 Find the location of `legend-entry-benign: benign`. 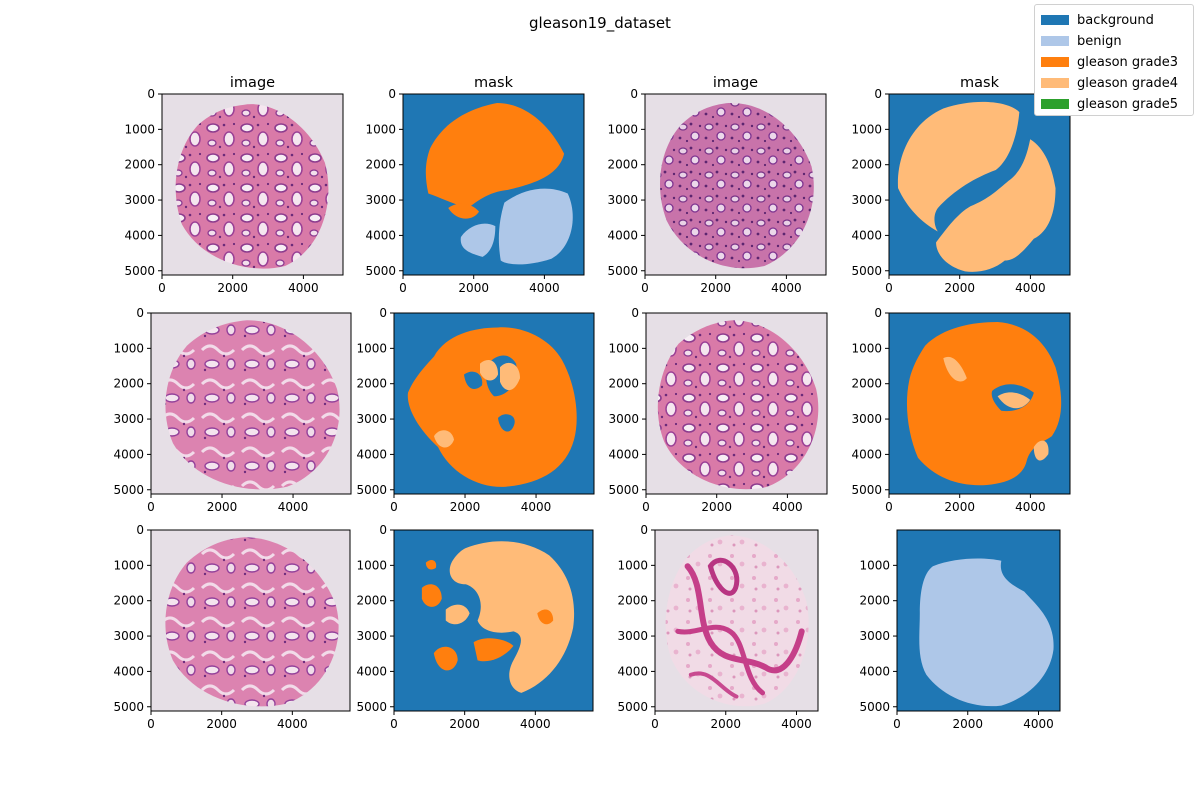

legend-entry-benign: benign is located at coordinates (1081, 41).